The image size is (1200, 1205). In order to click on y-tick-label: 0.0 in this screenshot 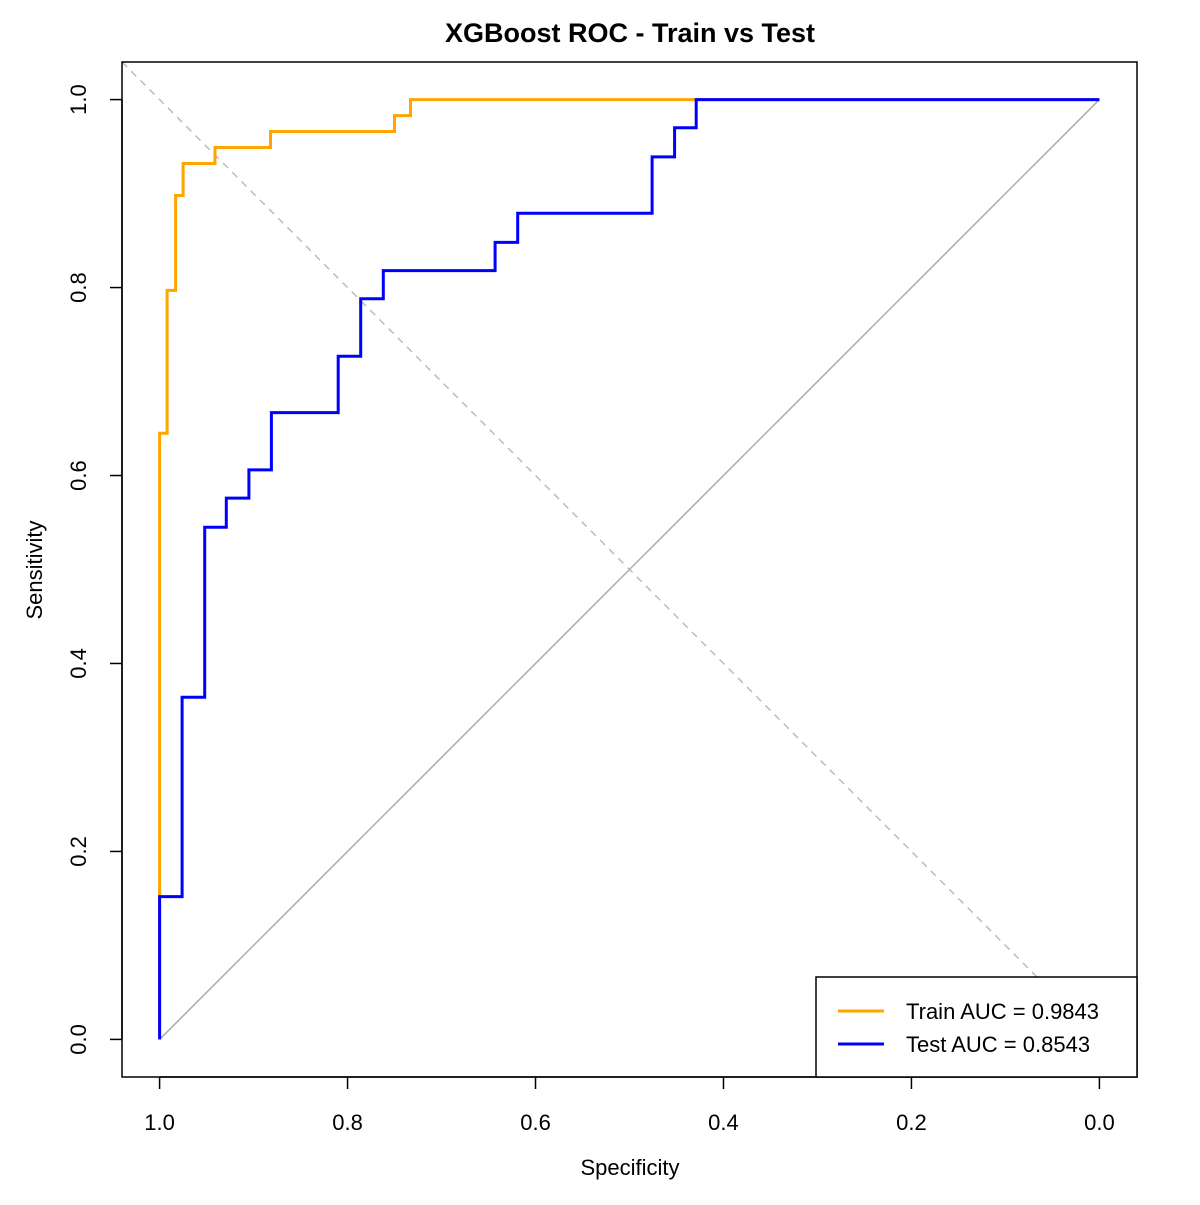, I will do `click(78, 1039)`.